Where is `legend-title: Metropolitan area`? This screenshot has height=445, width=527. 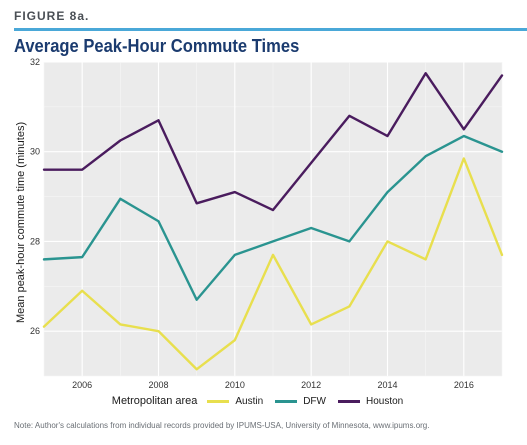
legend-title: Metropolitan area is located at coordinates (154, 401).